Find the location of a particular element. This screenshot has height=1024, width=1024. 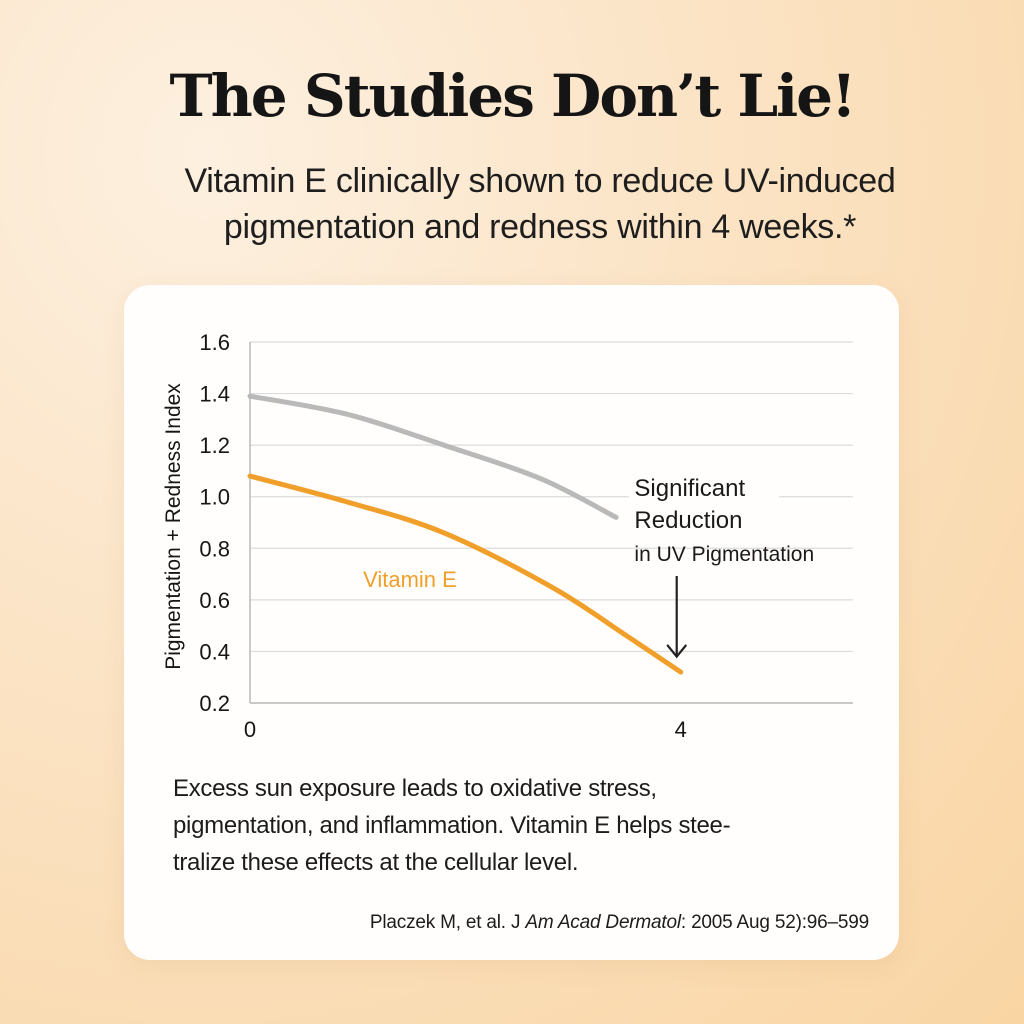

annotation: Significant Reduction in UV Pigmentation is located at coordinates (721, 566).